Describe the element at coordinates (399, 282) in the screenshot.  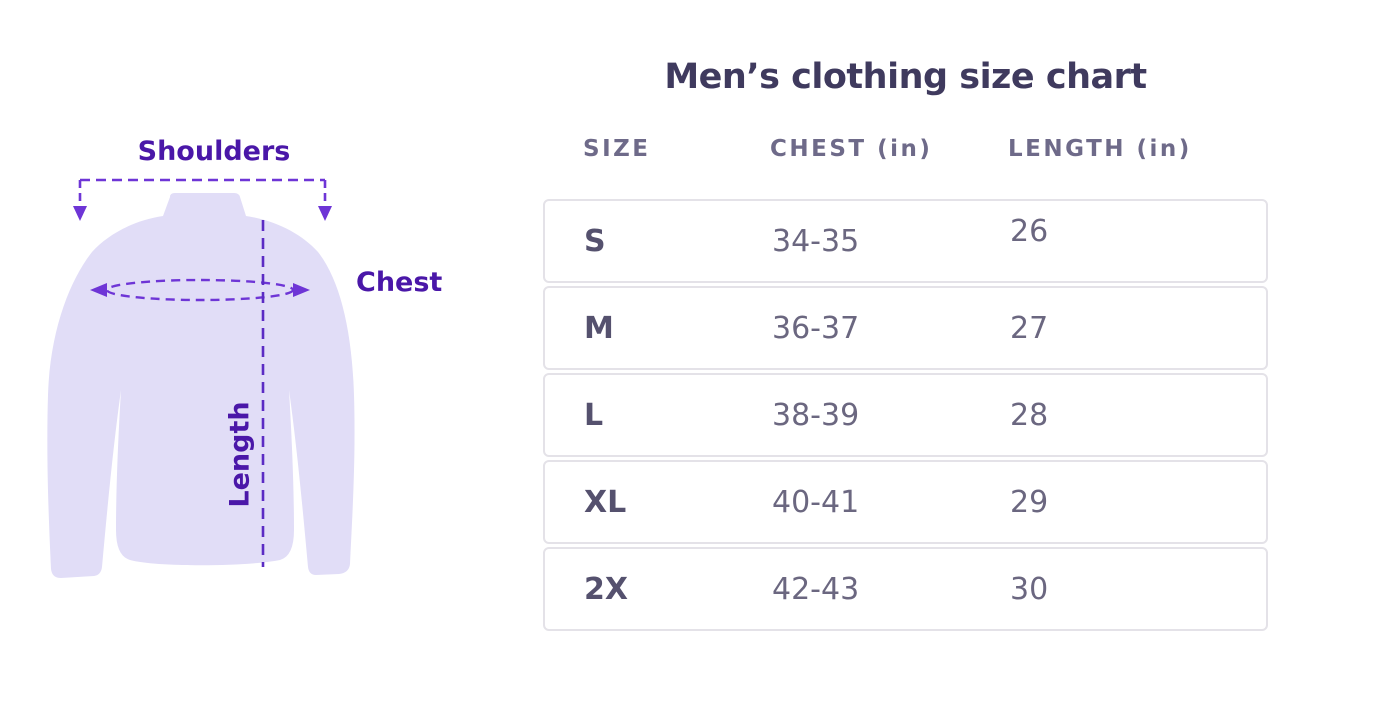
I see `chest-label: Chest` at that location.